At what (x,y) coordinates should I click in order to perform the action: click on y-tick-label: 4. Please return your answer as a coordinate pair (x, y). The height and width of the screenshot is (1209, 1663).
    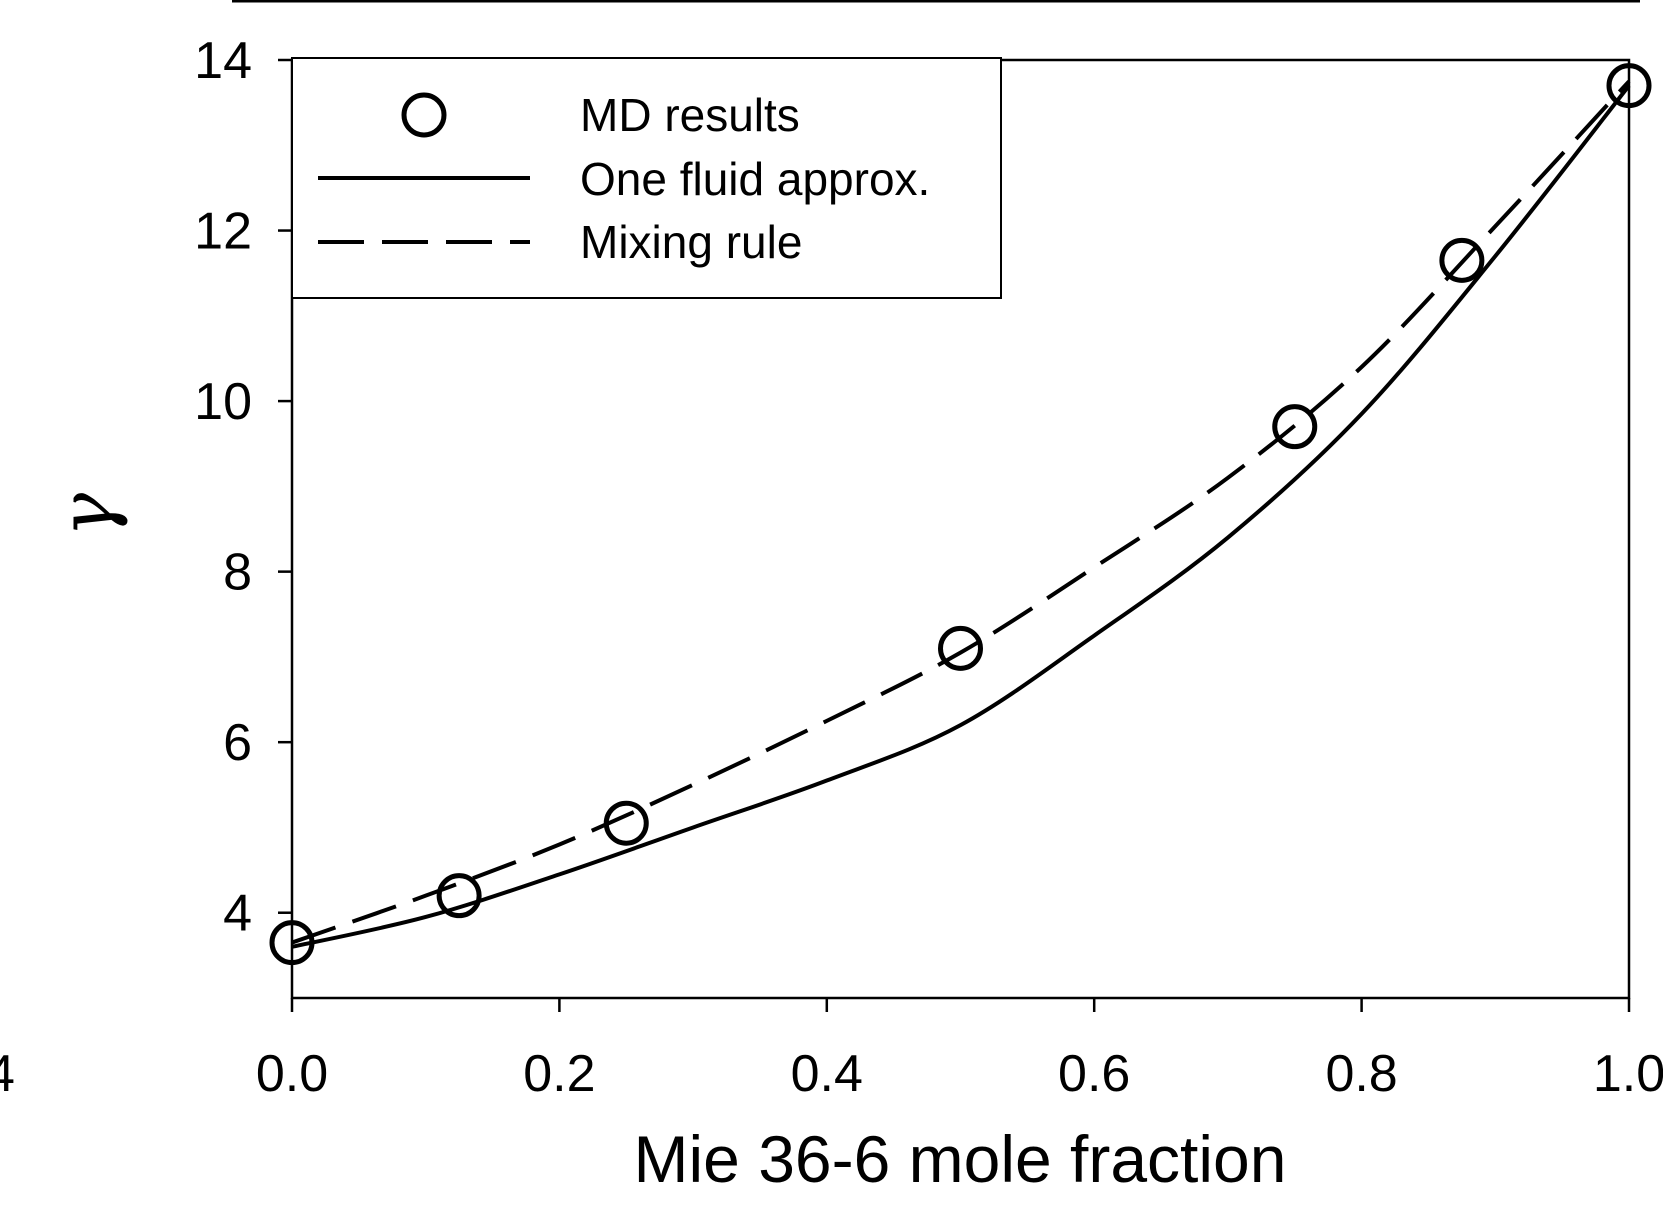
    Looking at the image, I should click on (237, 914).